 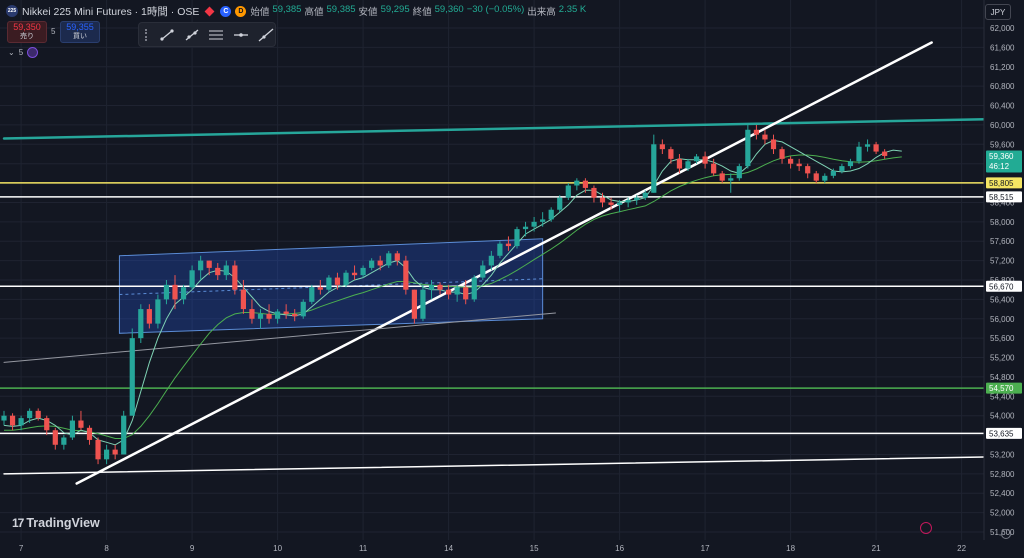 I want to click on price-label: 56,670, so click(x=1001, y=286).